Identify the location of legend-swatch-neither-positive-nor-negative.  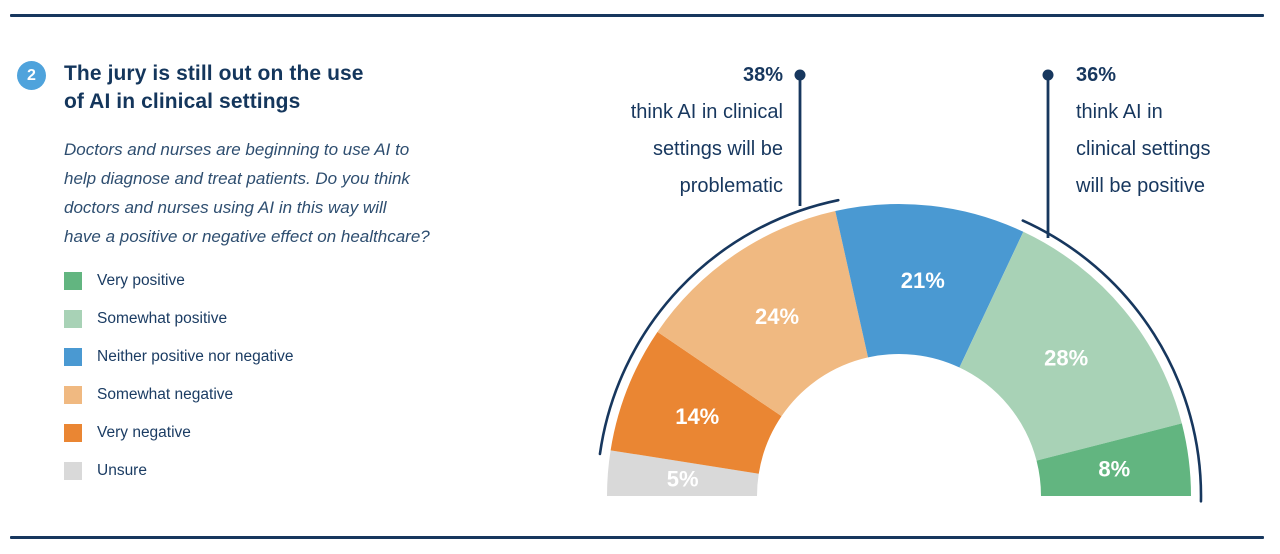
(73, 357).